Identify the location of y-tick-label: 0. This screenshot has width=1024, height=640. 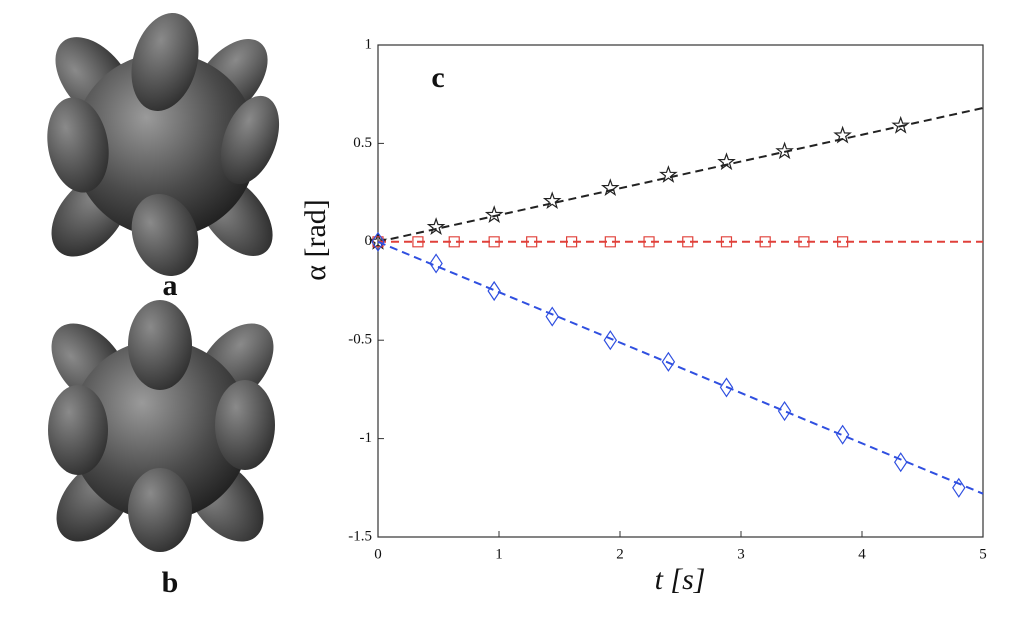
(369, 241).